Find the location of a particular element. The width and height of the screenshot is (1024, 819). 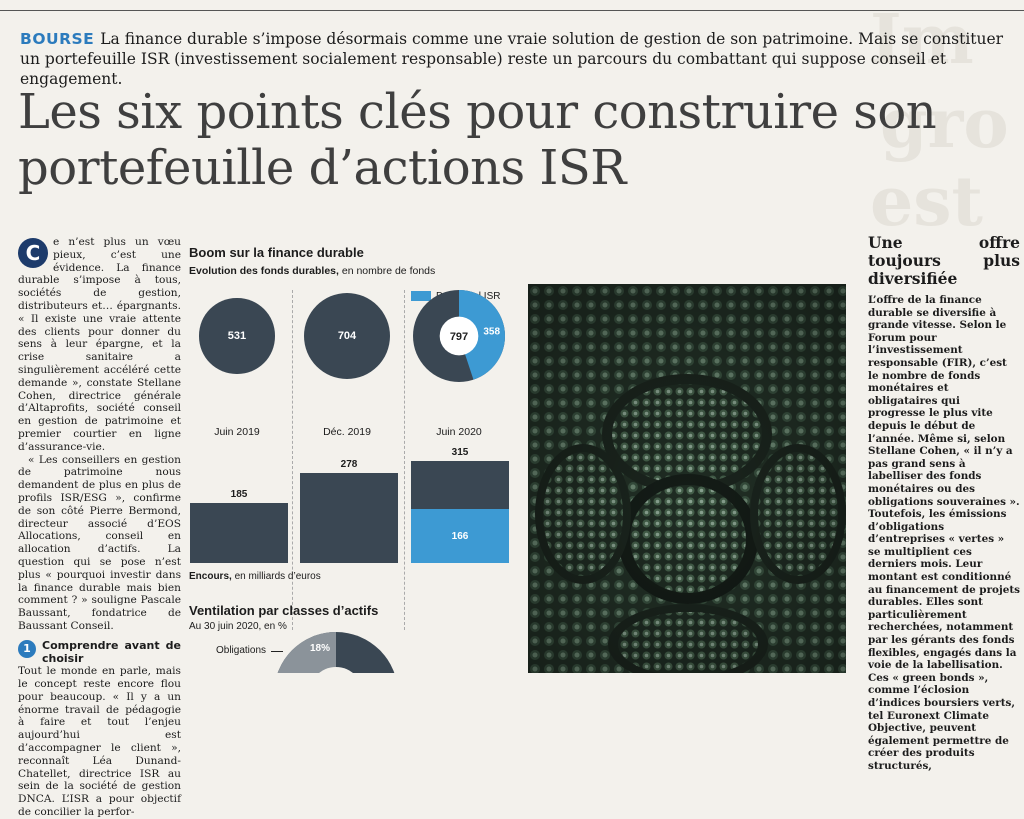

section-1-heading: 1 Comprendre avant de choisir is located at coordinates (99, 652).